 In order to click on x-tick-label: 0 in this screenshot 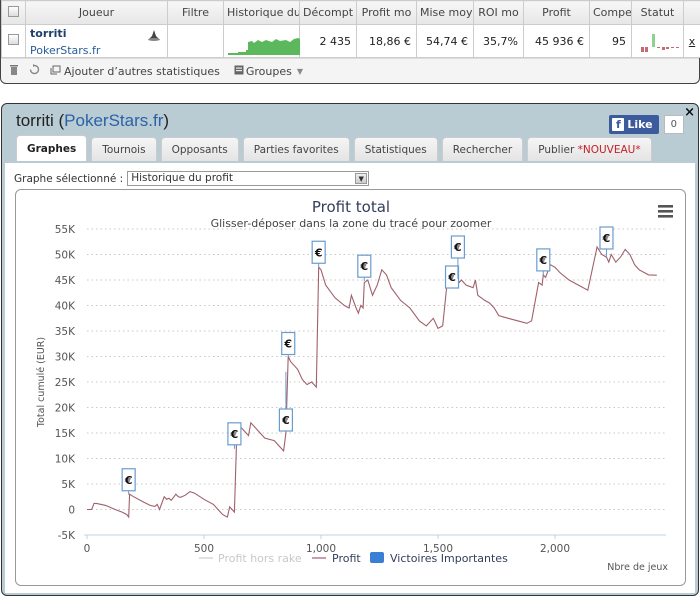, I will do `click(87, 549)`.